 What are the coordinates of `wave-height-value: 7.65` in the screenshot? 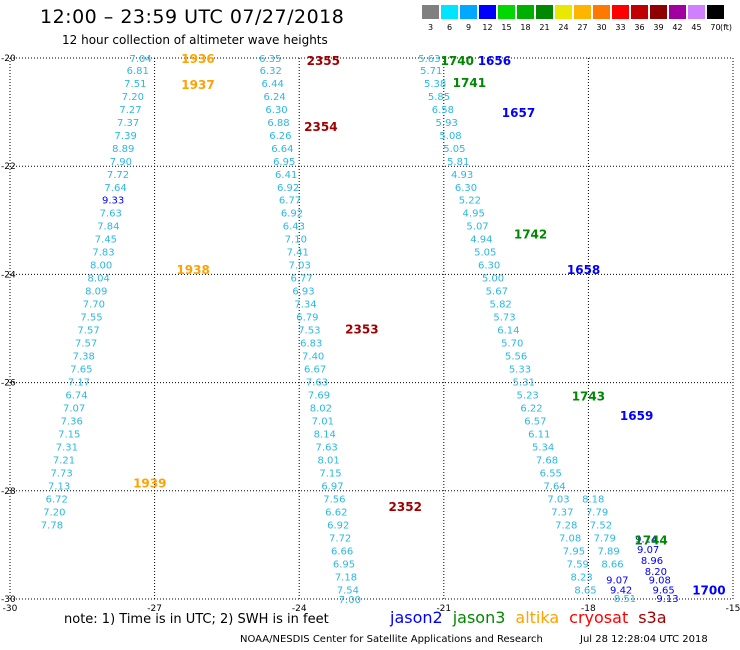 It's located at (81, 370).